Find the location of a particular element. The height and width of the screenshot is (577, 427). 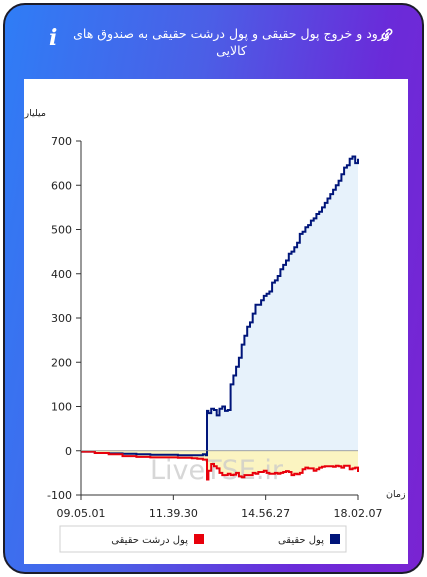

link-icon is located at coordinates (387, 34).